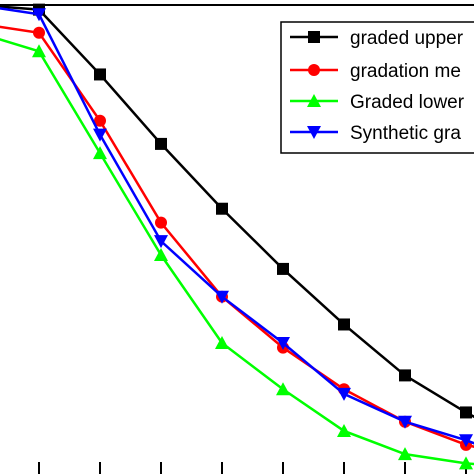 This screenshot has height=474, width=474. I want to click on legend-label: Synthetic gra, so click(405, 133).